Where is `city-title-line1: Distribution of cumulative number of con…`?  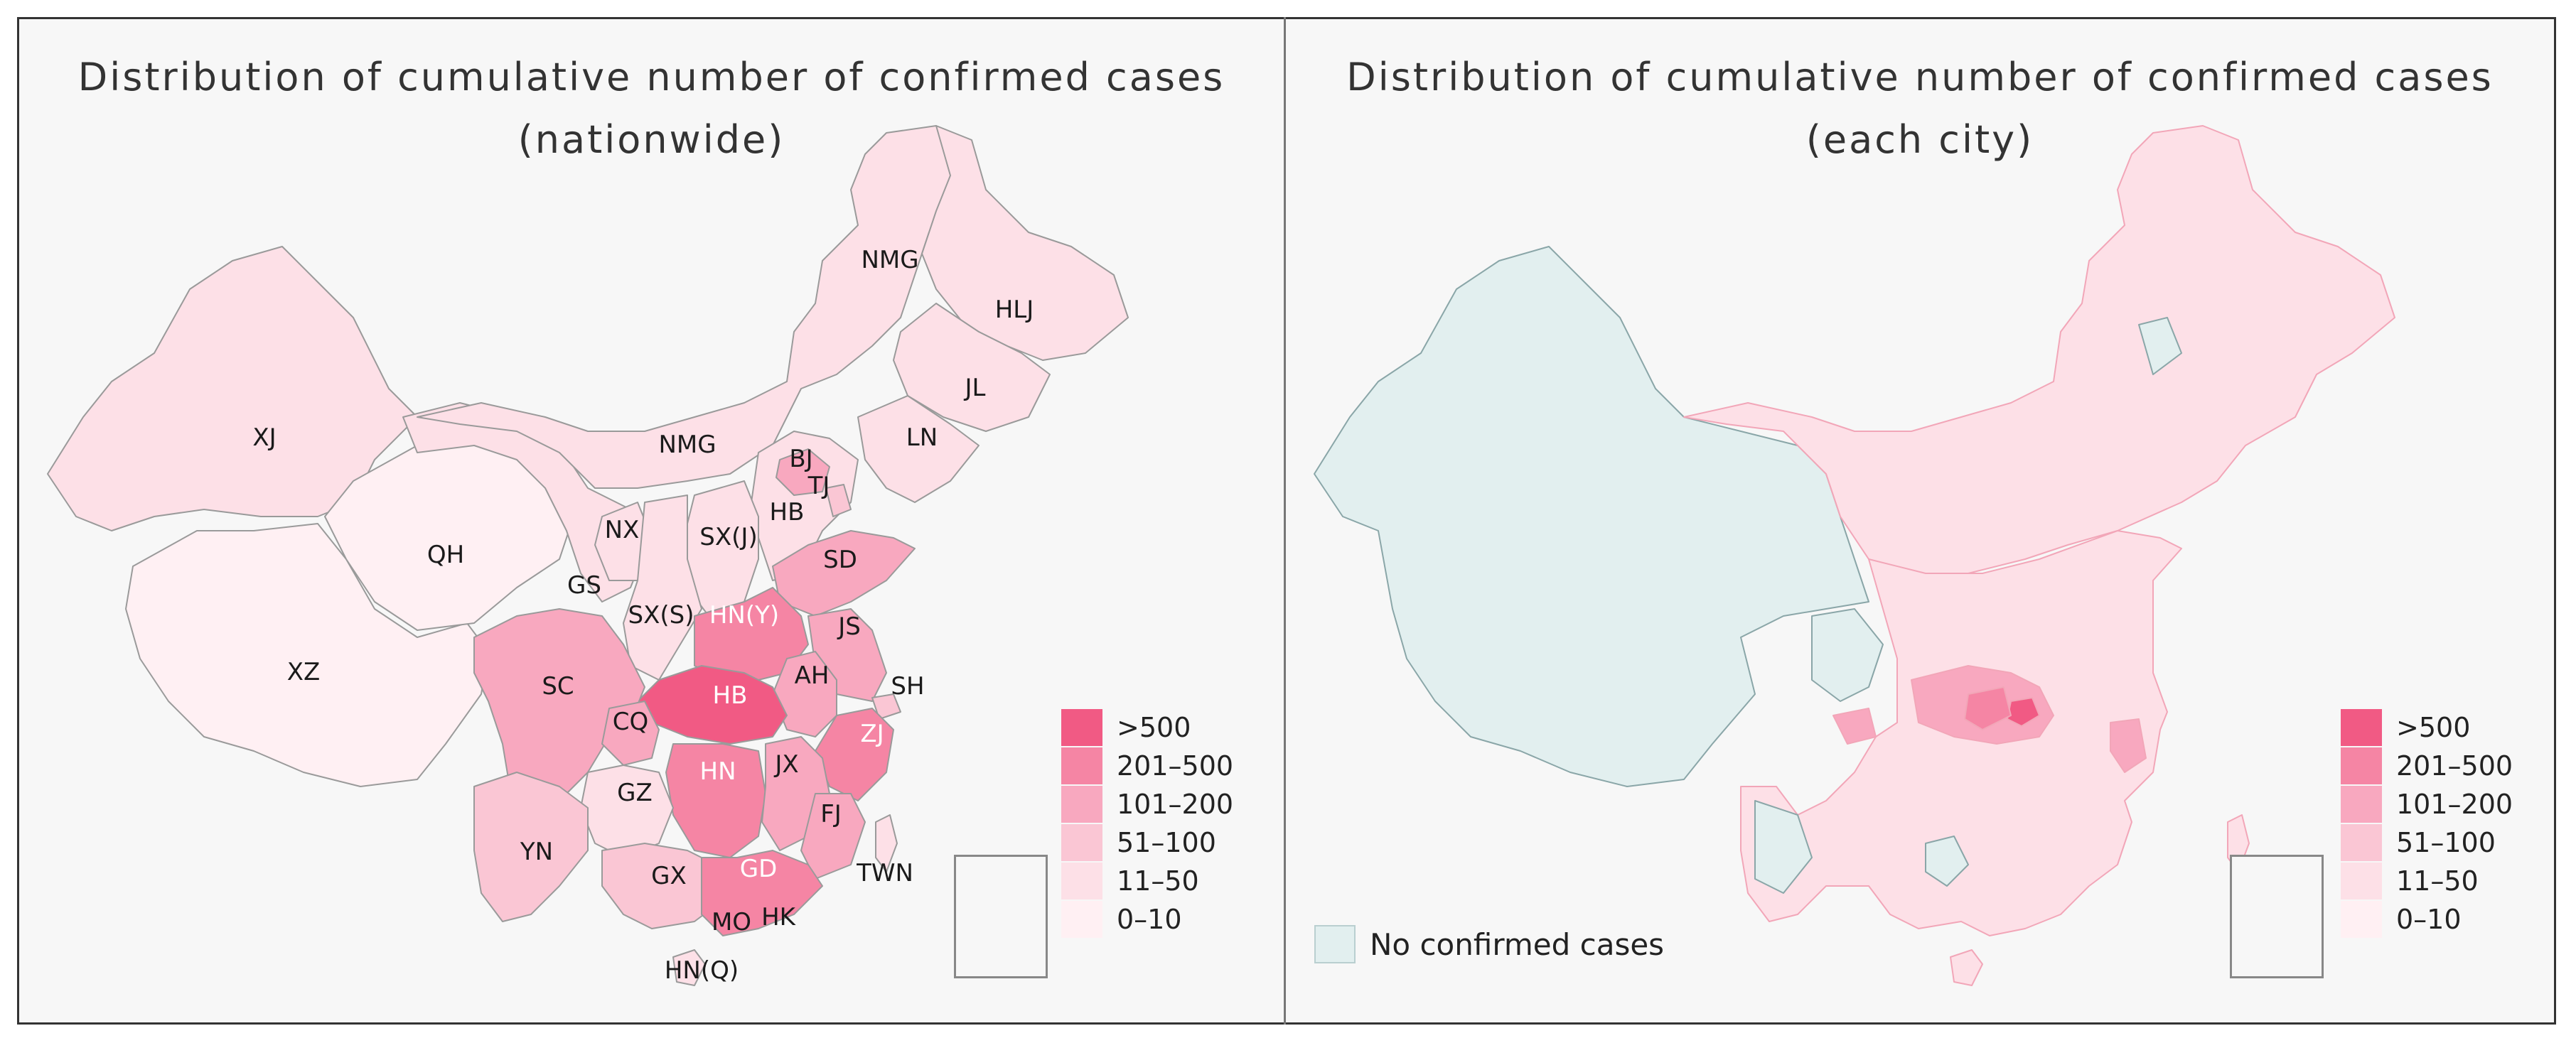
city-title-line1: Distribution of cumulative number of con… is located at coordinates (1920, 77).